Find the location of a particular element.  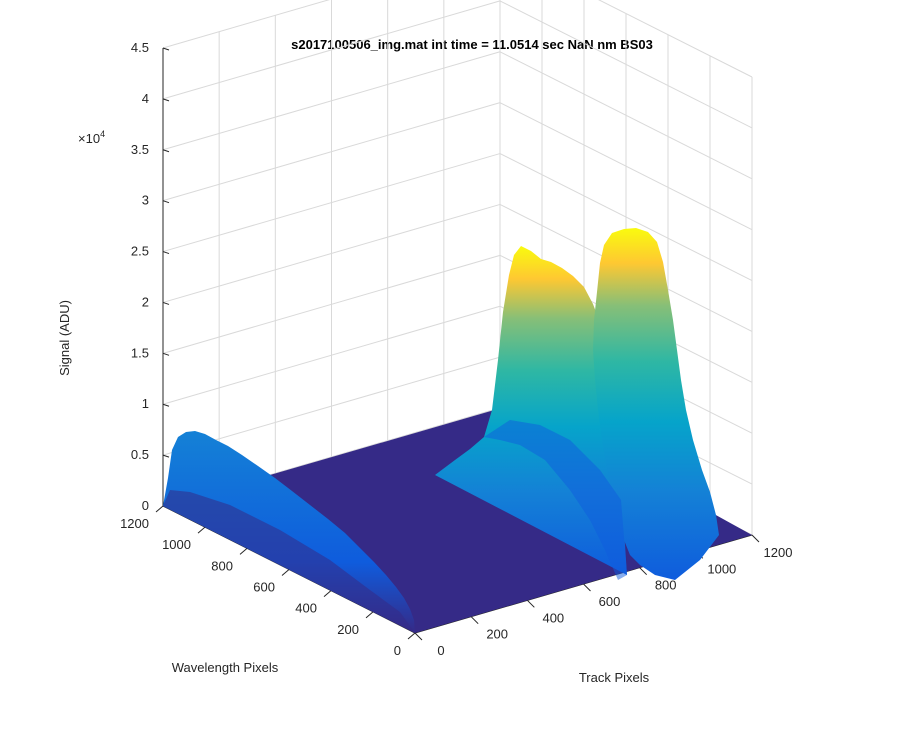

y-axis-label: Wavelength Pixels is located at coordinates (225, 667).